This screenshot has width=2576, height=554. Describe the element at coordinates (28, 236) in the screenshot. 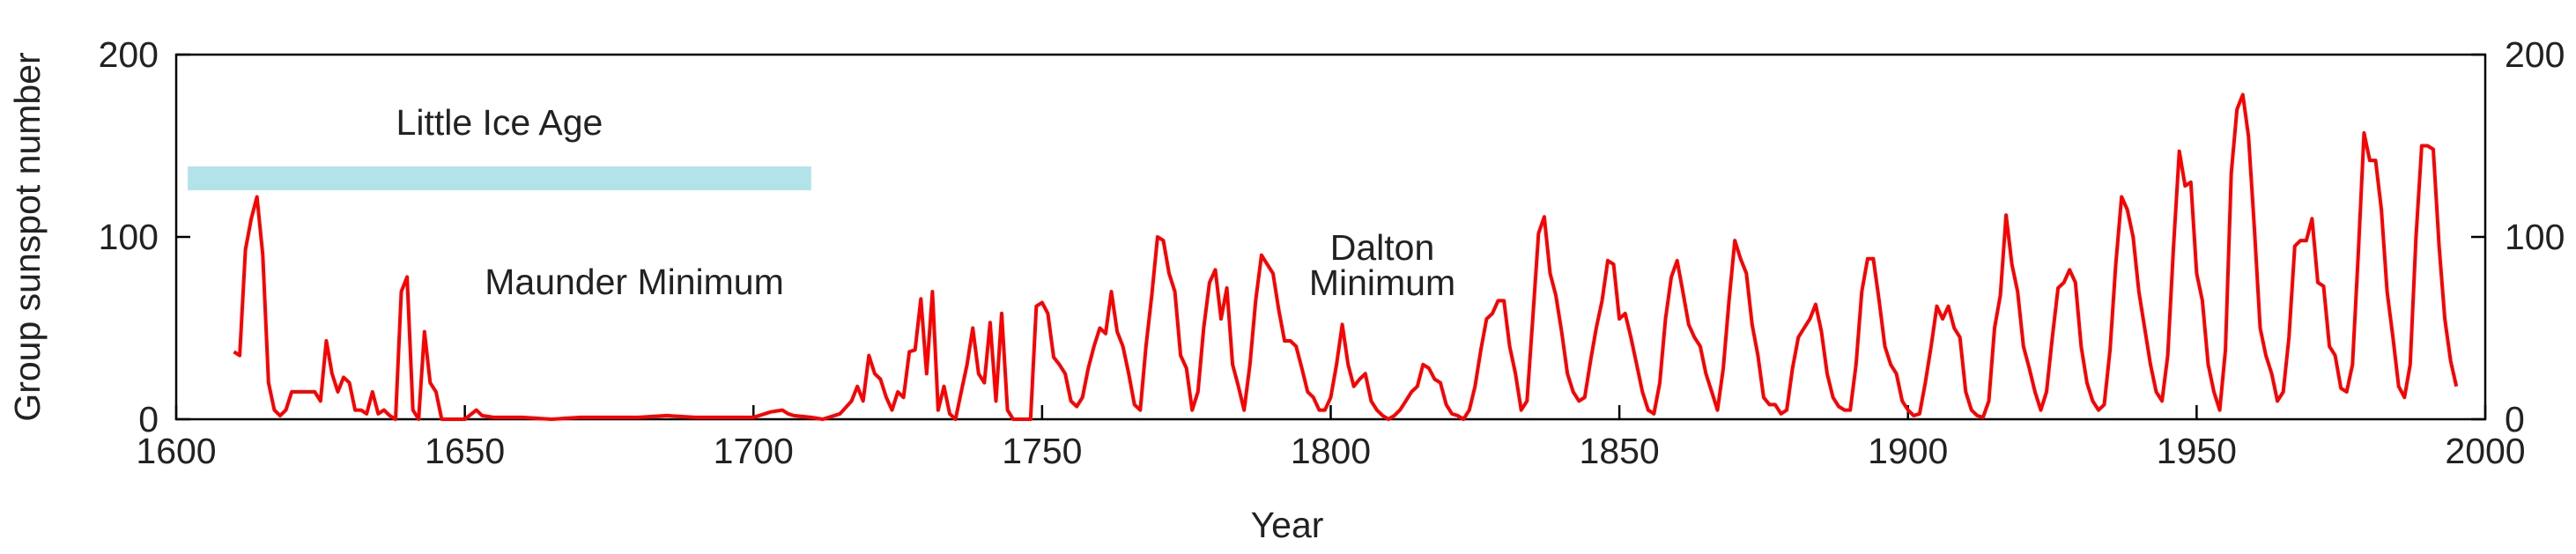

I see `y-axis-label: Group sunspot number` at that location.